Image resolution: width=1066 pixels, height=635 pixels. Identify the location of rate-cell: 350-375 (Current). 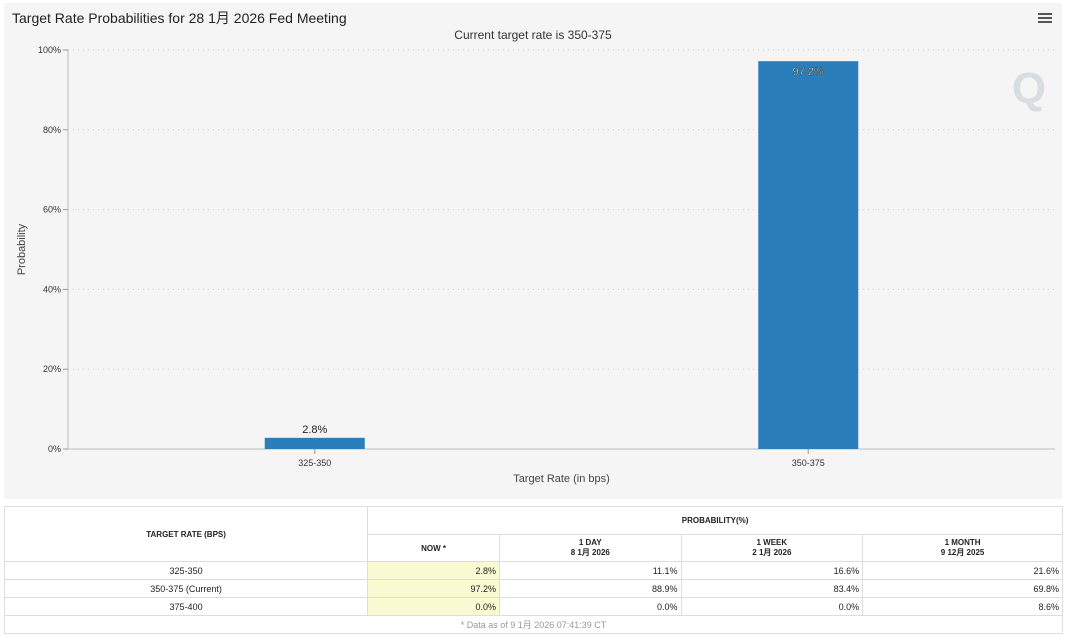
(186, 588).